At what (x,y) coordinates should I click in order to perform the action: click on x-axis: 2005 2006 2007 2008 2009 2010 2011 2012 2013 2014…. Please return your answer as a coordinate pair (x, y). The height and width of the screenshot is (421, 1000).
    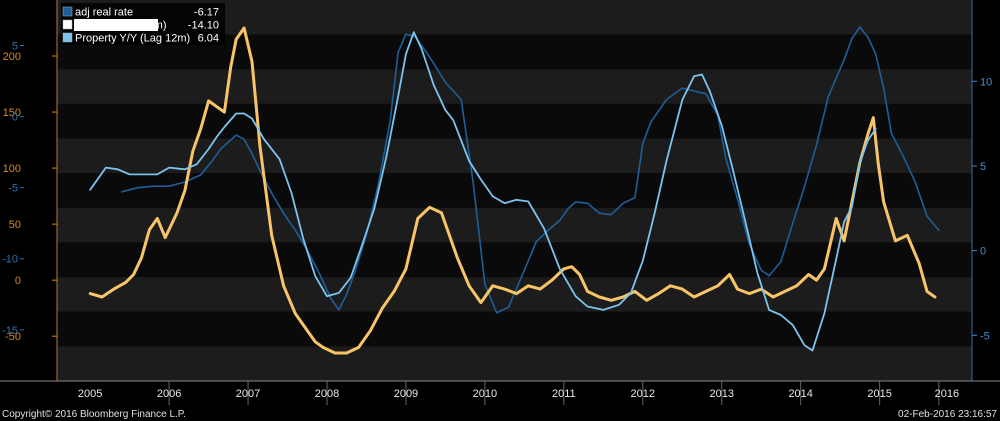
    Looking at the image, I should click on (500, 394).